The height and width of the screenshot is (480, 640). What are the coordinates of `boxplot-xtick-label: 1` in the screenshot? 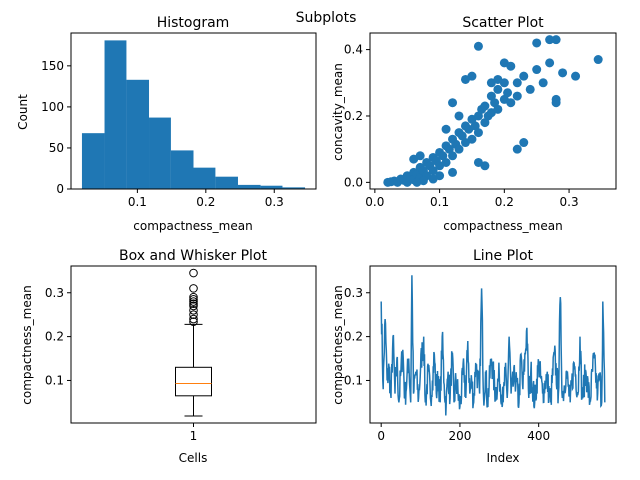 It's located at (194, 436).